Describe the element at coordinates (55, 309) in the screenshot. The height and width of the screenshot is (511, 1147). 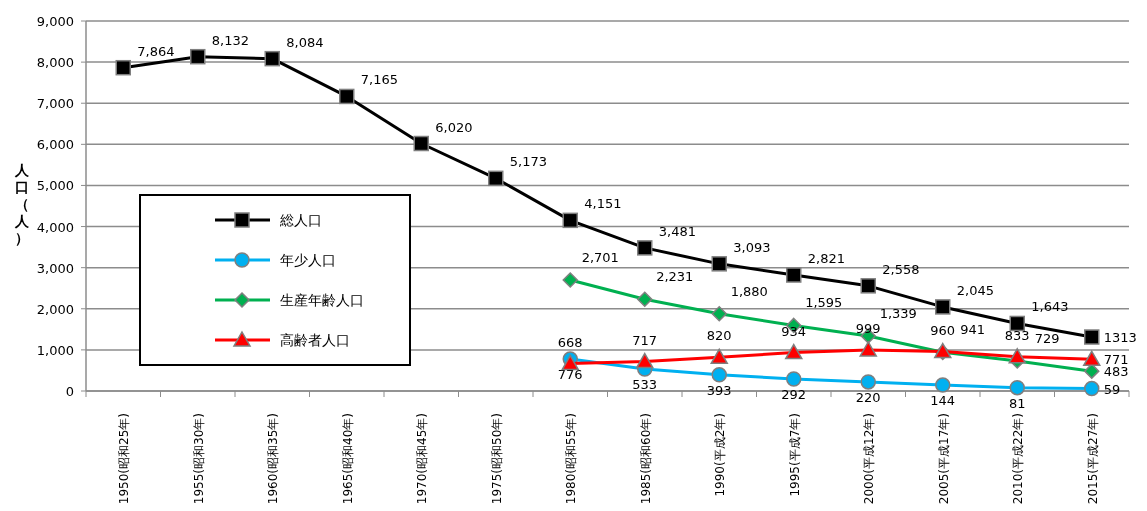
I see `y-tick-label: 2,000` at that location.